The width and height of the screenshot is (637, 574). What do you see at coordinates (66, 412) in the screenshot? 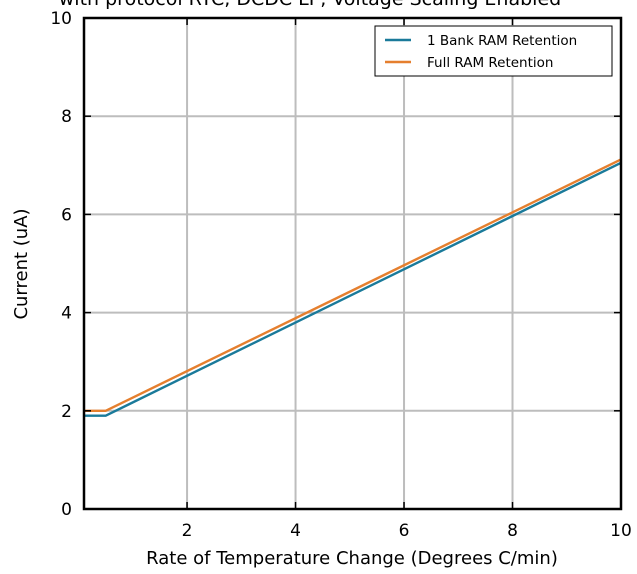
I see `y-tick-label: 2` at bounding box center [66, 412].